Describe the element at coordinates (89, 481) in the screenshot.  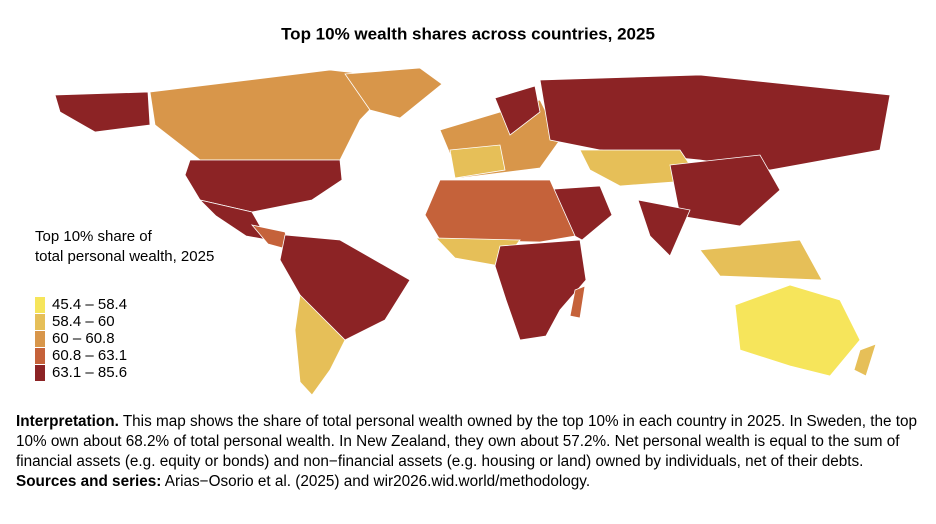
I see `note-sources-lead: Sources and series:` at that location.